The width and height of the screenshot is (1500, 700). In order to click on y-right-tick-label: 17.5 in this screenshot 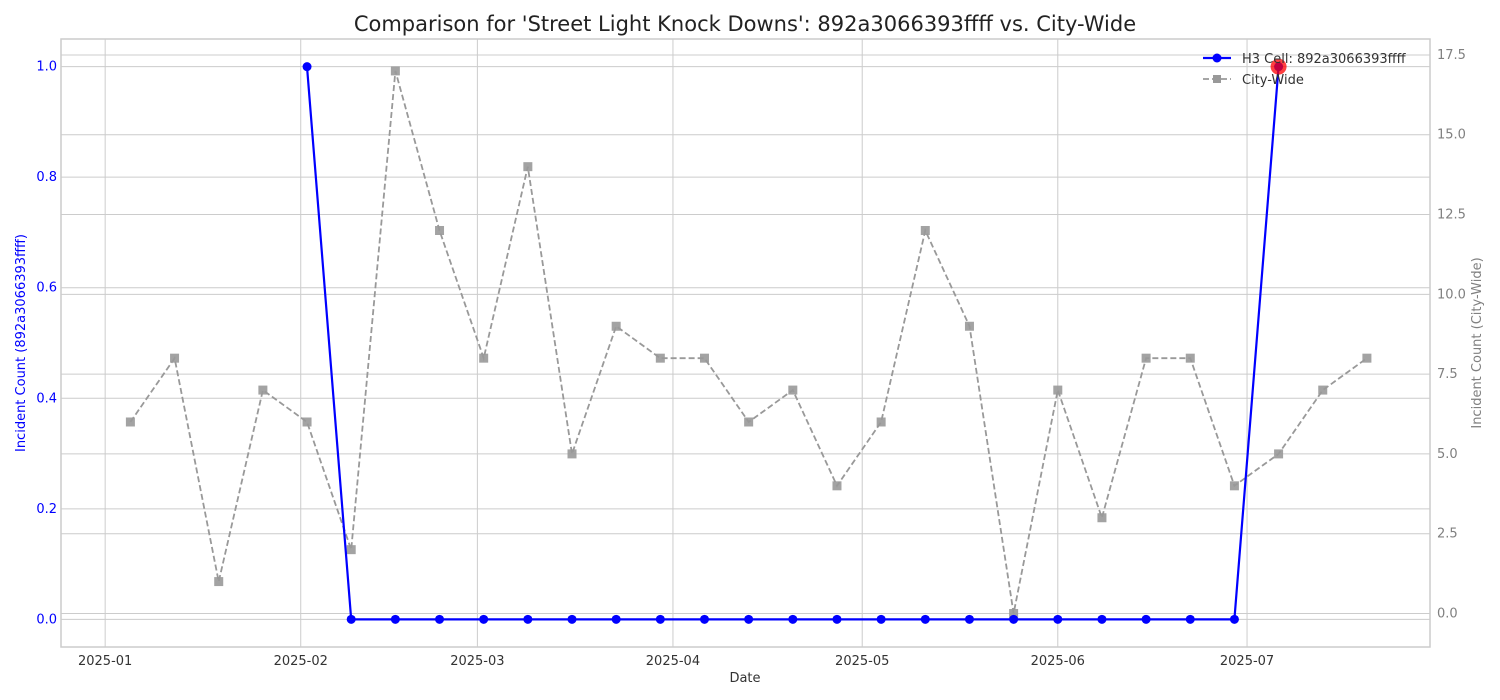, I will do `click(1451, 55)`.